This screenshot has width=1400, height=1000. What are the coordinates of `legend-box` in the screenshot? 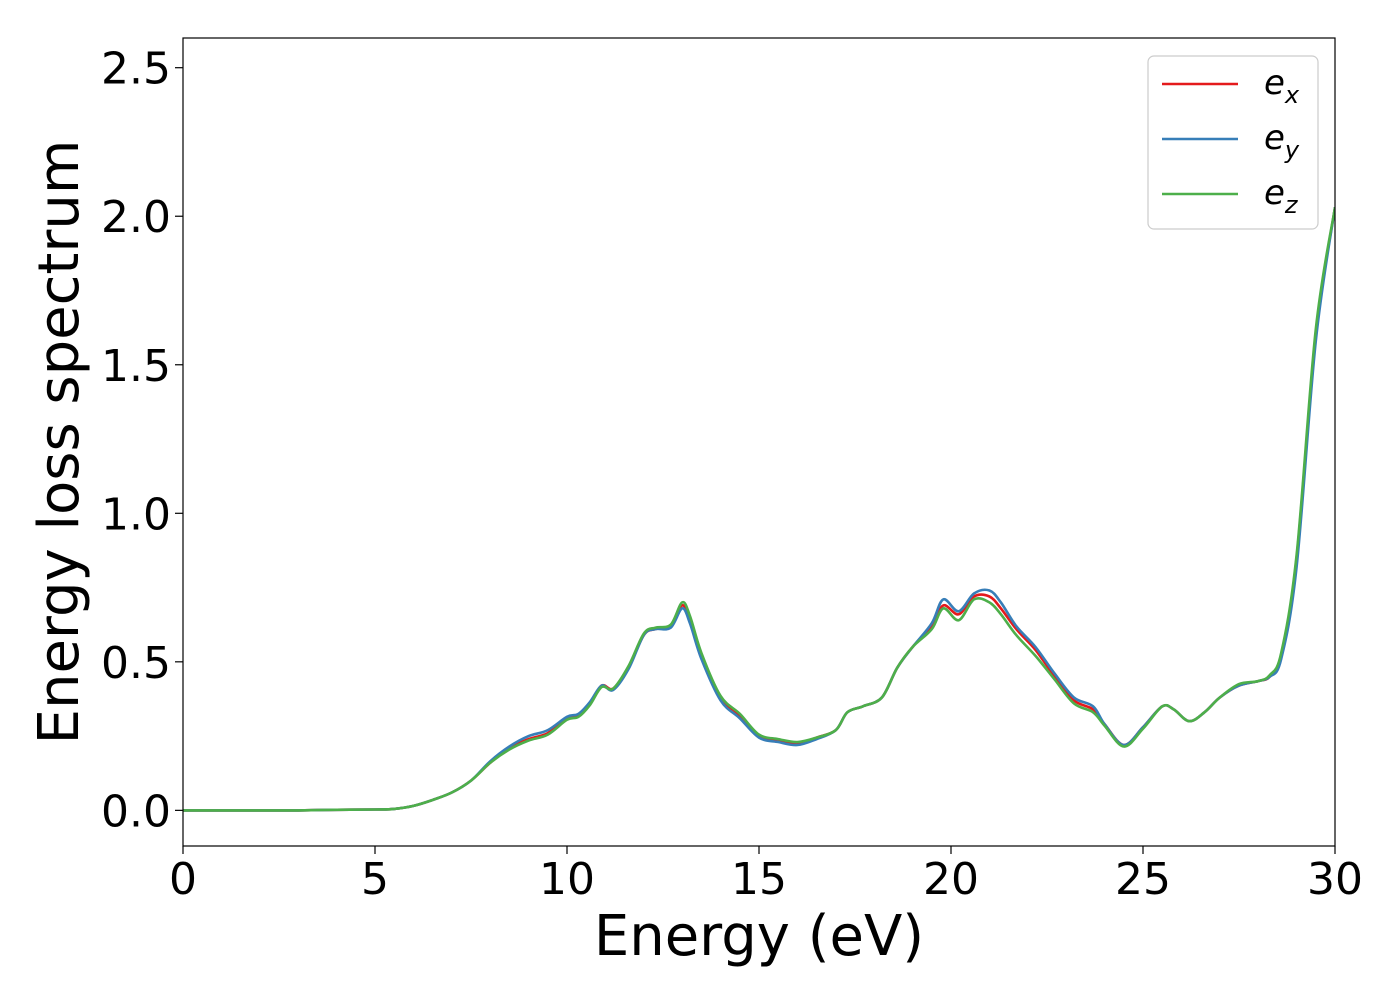 It's located at (1233, 142).